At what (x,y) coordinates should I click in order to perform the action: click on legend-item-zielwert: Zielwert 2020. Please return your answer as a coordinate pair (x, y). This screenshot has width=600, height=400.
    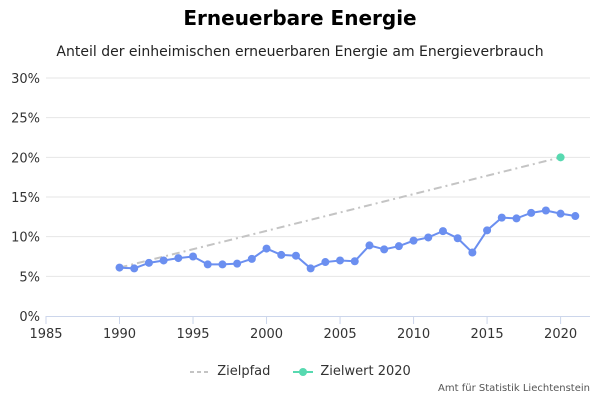
    Looking at the image, I should click on (351, 371).